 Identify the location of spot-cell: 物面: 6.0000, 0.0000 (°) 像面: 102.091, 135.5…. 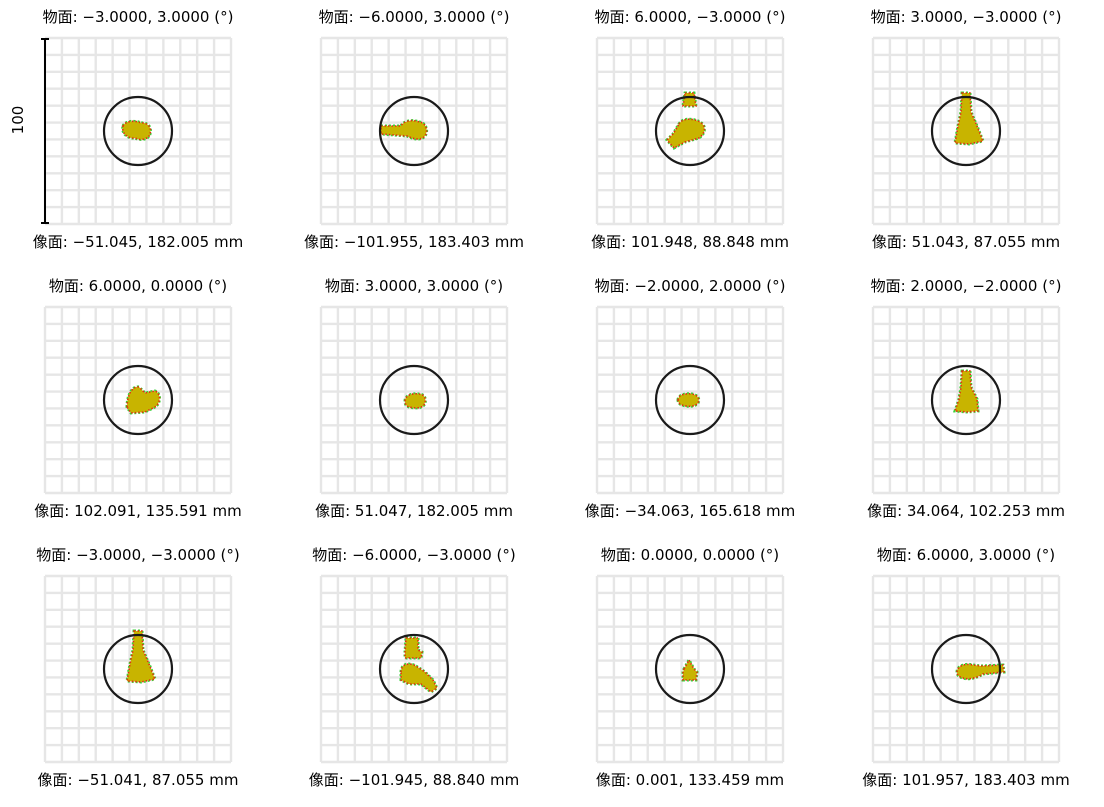
(138, 403).